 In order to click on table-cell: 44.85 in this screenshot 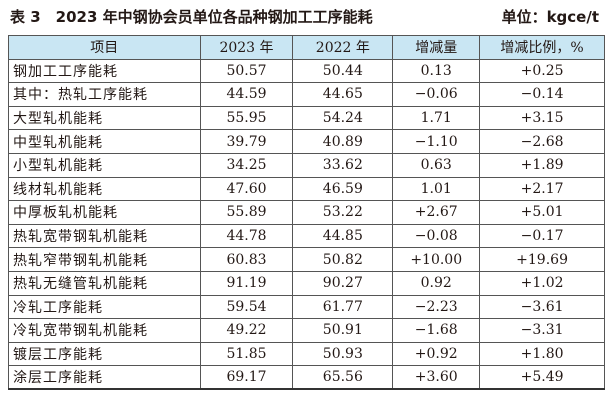, I will do `click(343, 236)`.